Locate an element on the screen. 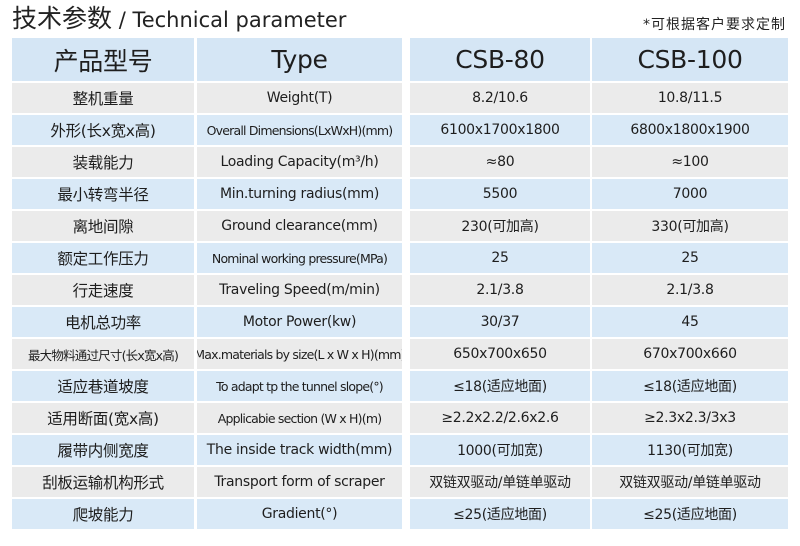 The height and width of the screenshot is (546, 800). header-name-zh: 产品型号 is located at coordinates (103, 59).